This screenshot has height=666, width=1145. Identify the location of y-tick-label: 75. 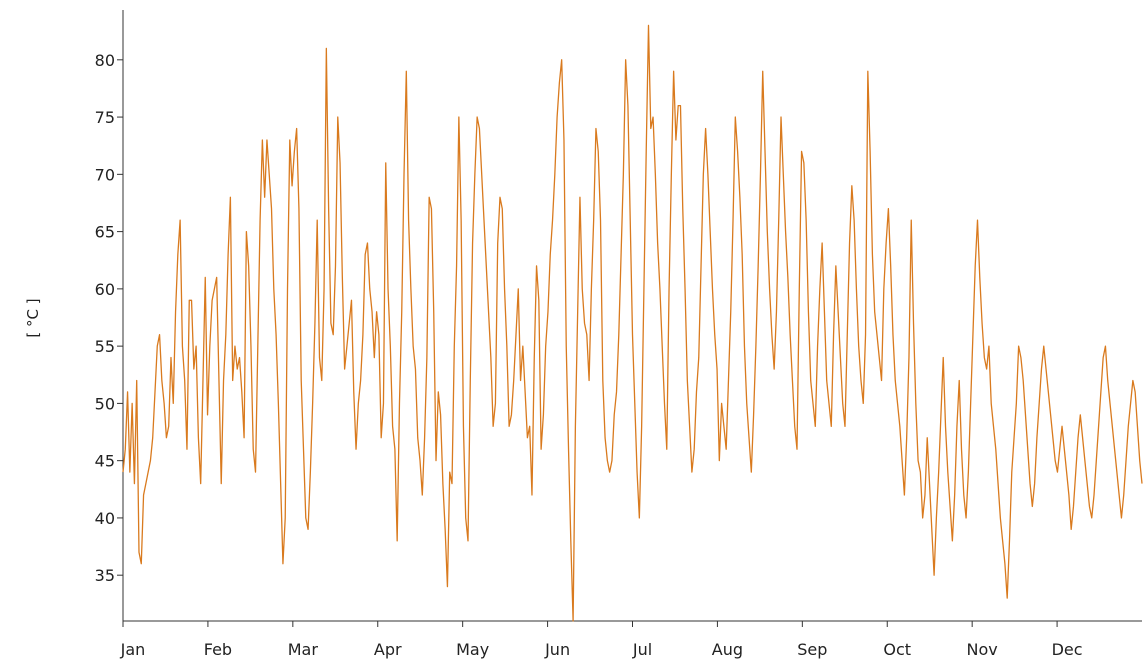
(105, 117).